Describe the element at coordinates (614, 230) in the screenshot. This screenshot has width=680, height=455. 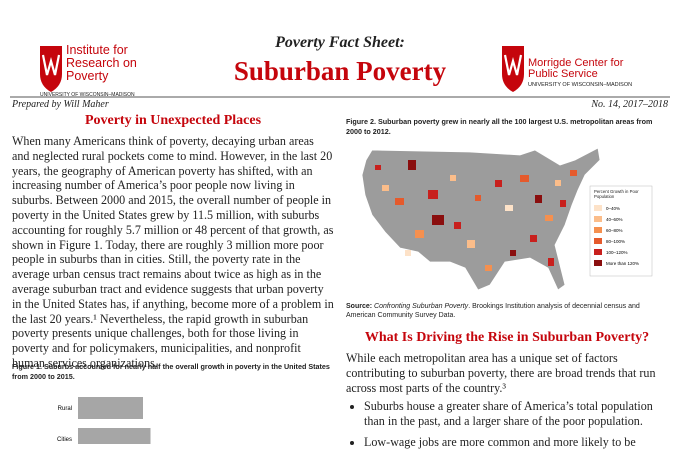
I see `legend-label: 60–80%` at that location.